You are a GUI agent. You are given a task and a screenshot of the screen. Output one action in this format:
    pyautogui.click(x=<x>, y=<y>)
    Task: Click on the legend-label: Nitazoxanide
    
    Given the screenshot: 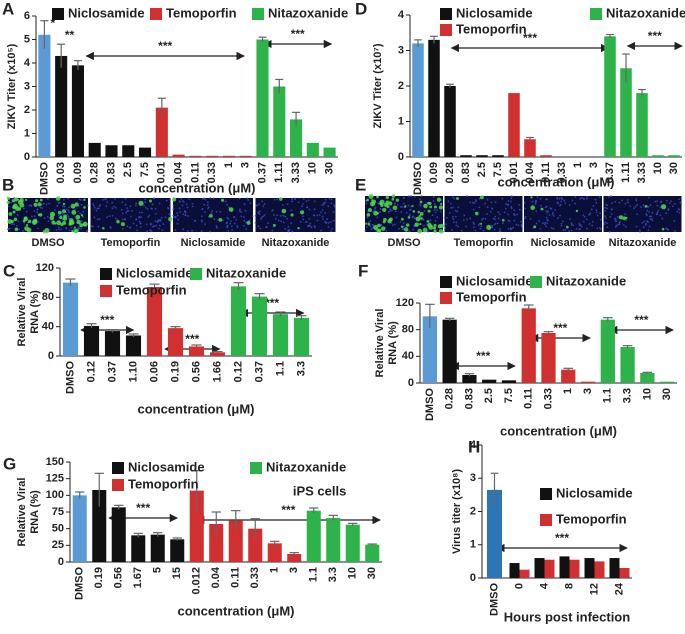 What is the action you would take?
    pyautogui.click(x=308, y=12)
    